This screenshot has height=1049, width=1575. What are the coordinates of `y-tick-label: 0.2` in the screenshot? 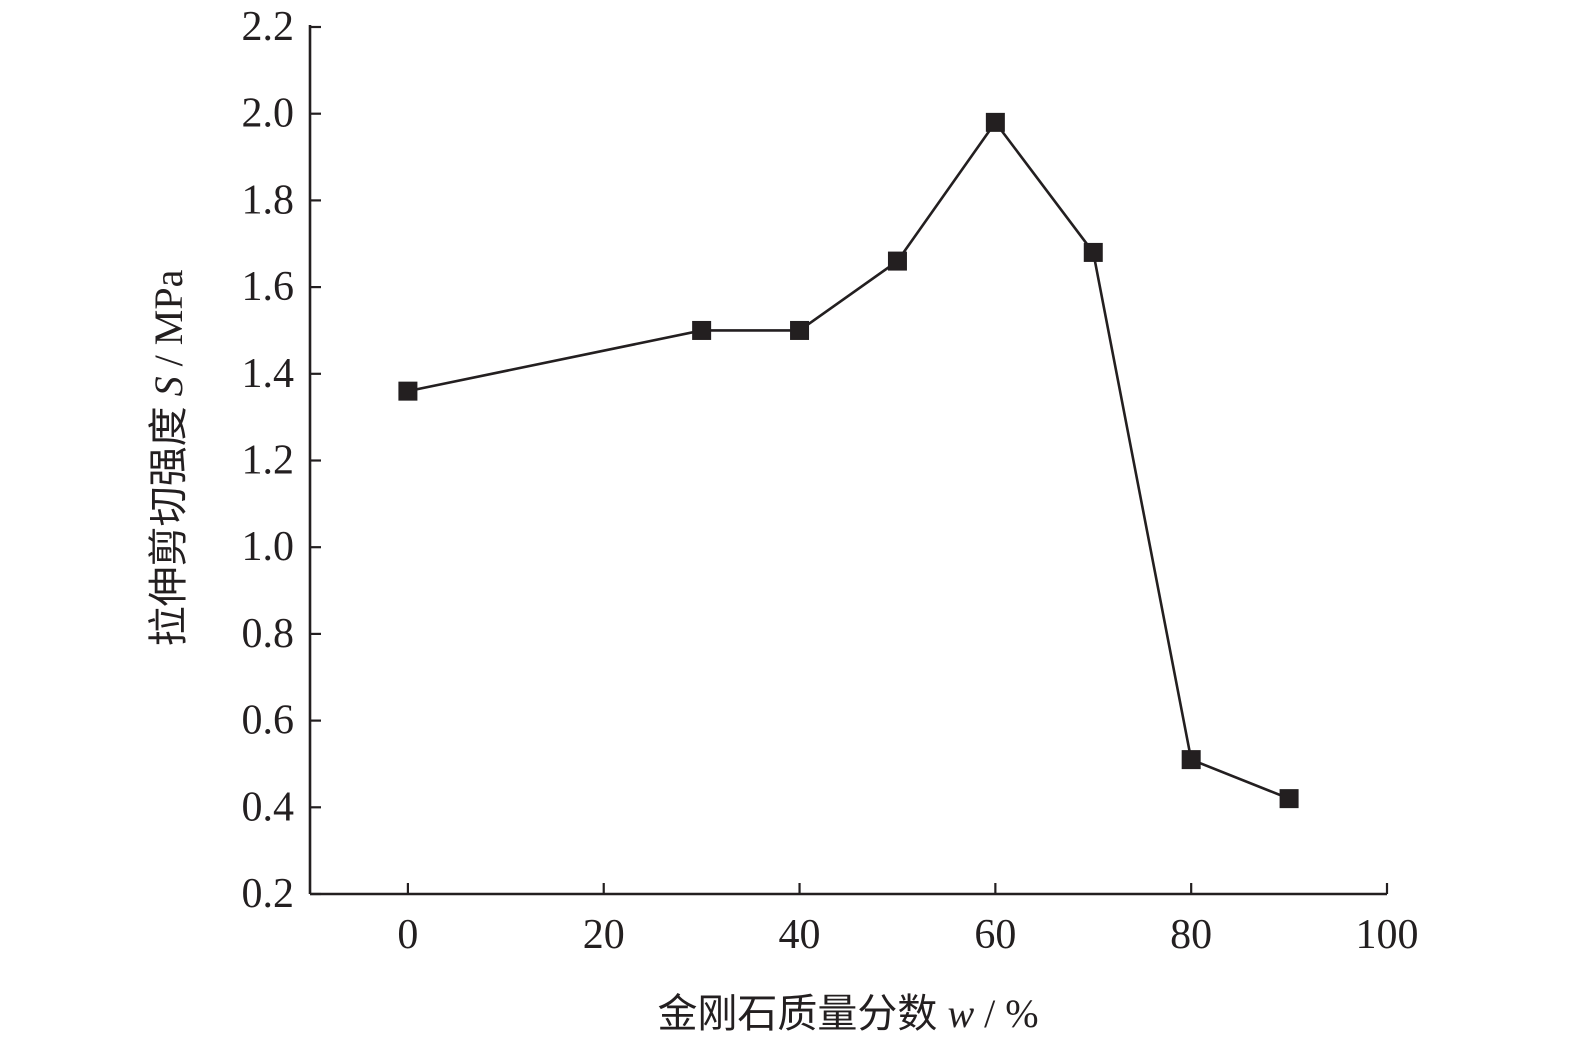 It's located at (268, 894).